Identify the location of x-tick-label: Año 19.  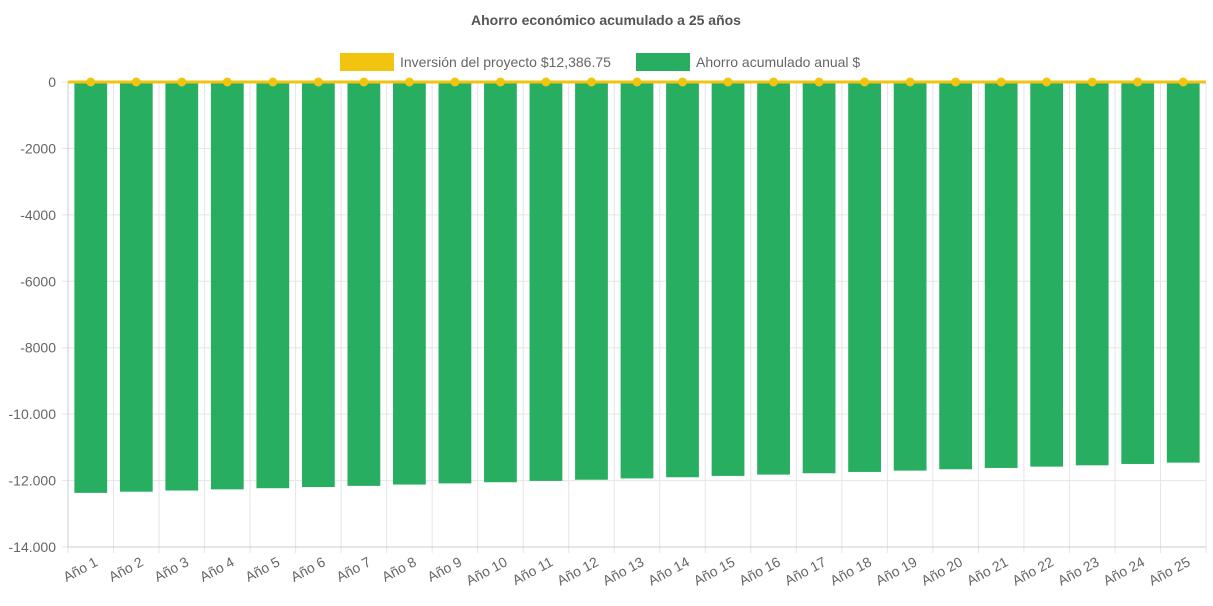
(896, 570).